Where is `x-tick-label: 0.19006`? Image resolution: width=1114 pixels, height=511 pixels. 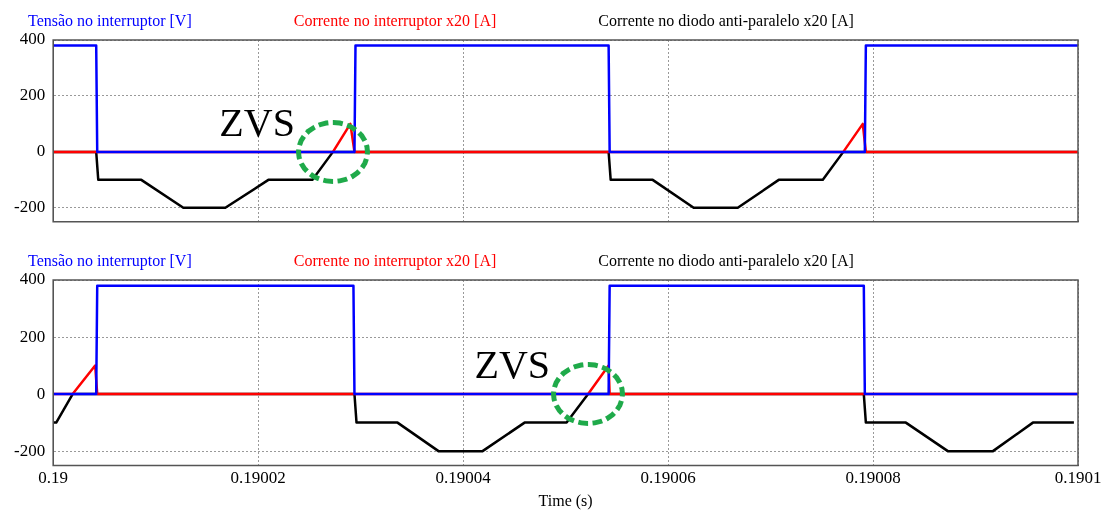
x-tick-label: 0.19006 is located at coordinates (668, 478).